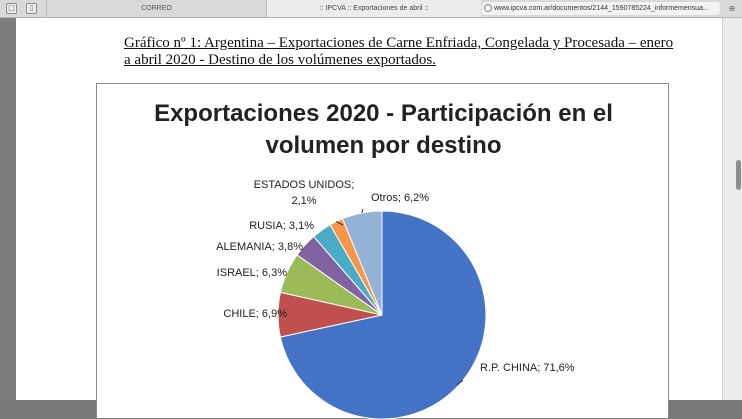  What do you see at coordinates (400, 198) in the screenshot?
I see `slice-label-otros: Otros; 6,2%` at bounding box center [400, 198].